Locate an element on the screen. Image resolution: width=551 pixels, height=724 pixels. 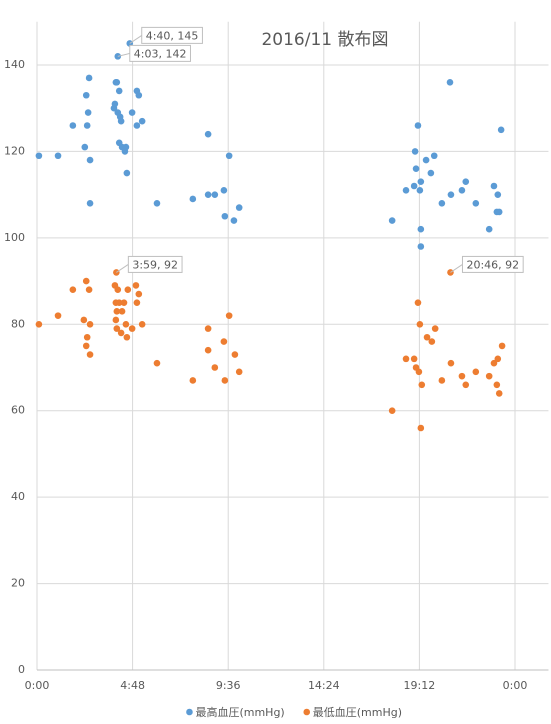
x-tick-label: 19:12 is located at coordinates (420, 685).